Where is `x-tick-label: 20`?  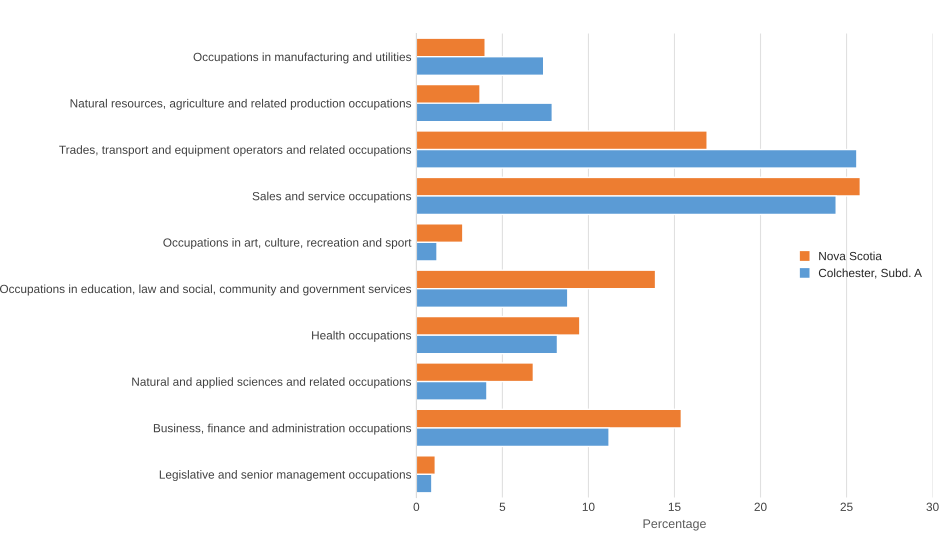
x-tick-label: 20 is located at coordinates (760, 507).